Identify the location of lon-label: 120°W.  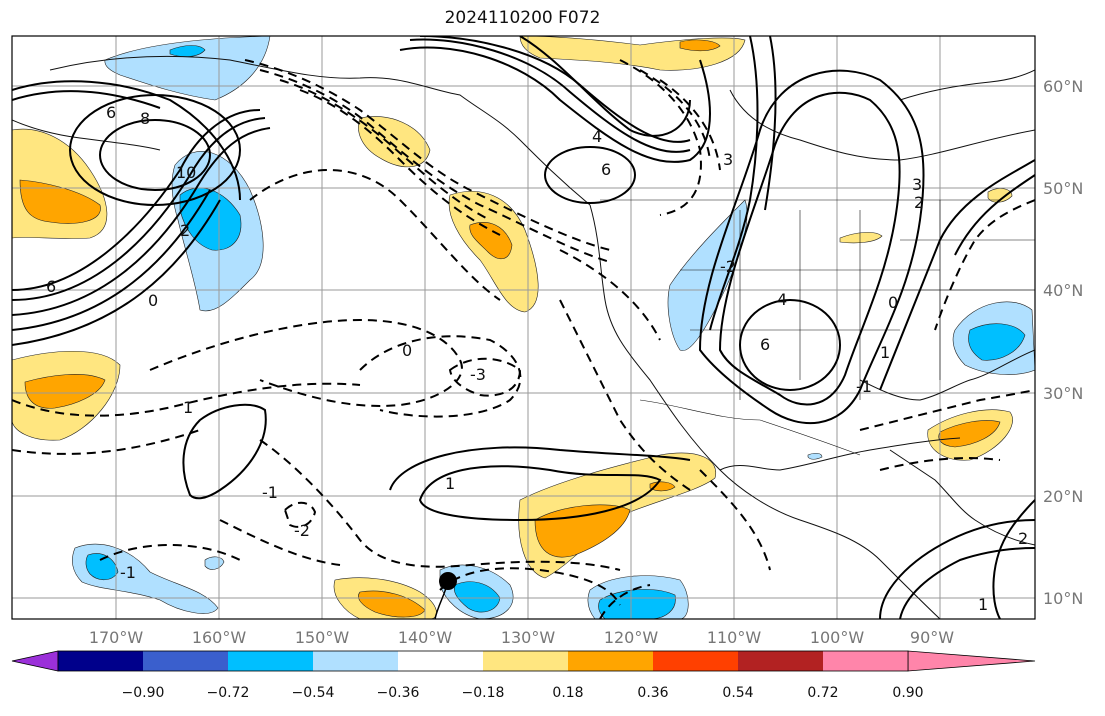
(631, 637).